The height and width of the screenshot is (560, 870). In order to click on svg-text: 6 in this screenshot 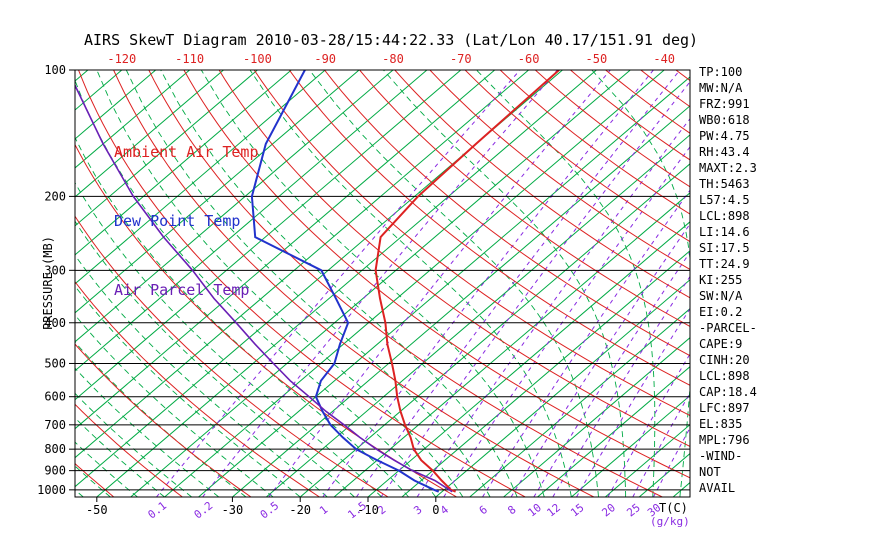, I will do `click(483, 510)`.